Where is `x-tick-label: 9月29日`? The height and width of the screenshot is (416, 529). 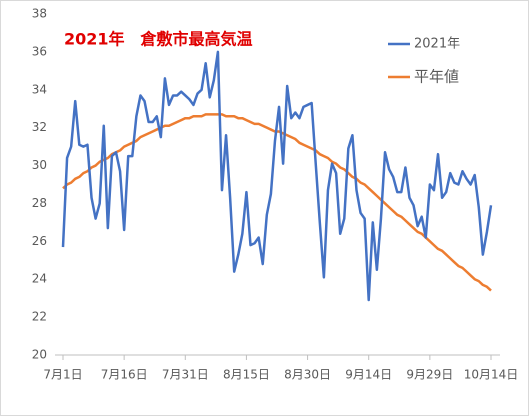
x-tick-label: 9月29日 is located at coordinates (429, 375).